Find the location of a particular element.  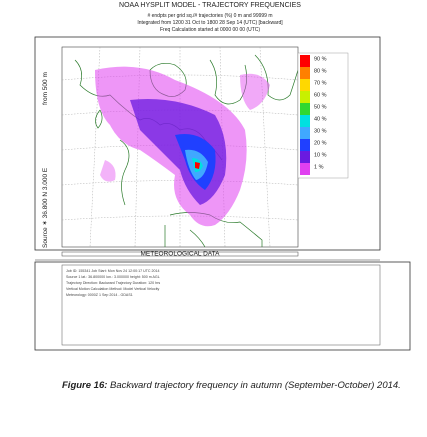

legend-label: 40 % is located at coordinates (320, 119).